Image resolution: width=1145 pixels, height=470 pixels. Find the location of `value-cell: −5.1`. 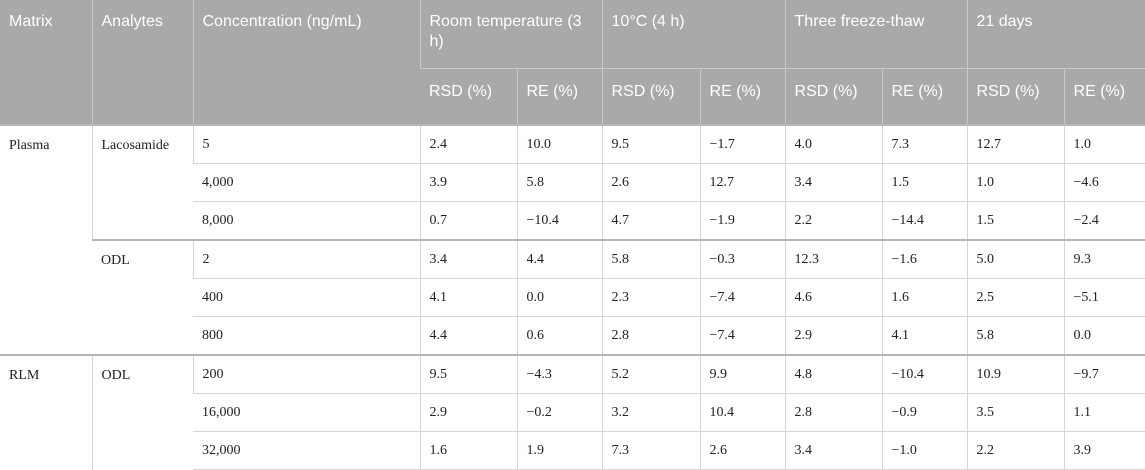

value-cell: −5.1 is located at coordinates (1104, 297).